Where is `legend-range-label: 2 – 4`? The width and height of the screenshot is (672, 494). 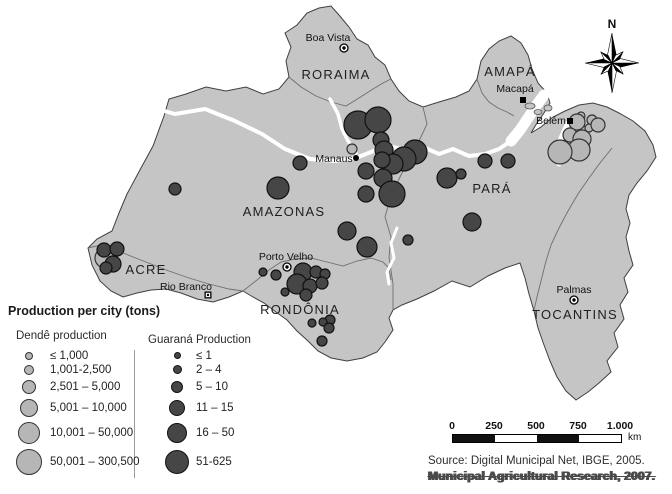 legend-range-label: 2 – 4 is located at coordinates (209, 369).